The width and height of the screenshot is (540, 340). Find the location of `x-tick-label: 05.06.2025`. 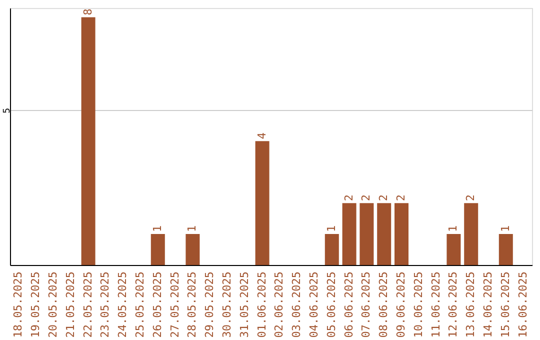

x-tick-label: 05.06.2025 is located at coordinates (331, 305).